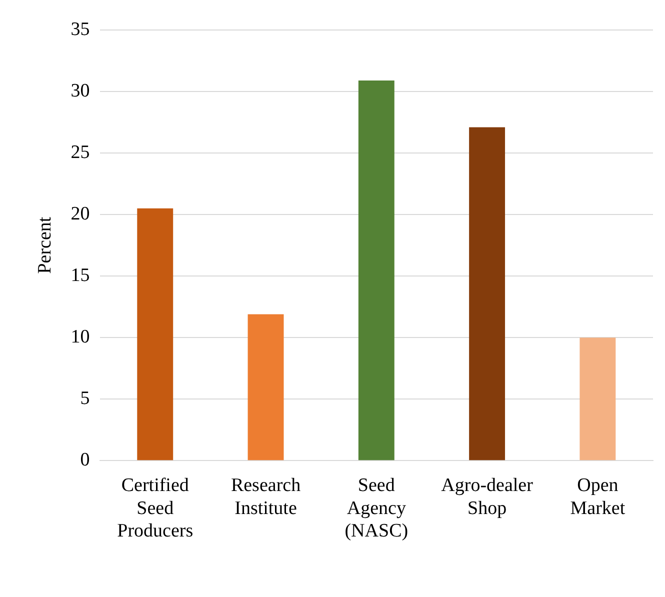  What do you see at coordinates (85, 399) in the screenshot?
I see `y-tick-label: 5` at bounding box center [85, 399].